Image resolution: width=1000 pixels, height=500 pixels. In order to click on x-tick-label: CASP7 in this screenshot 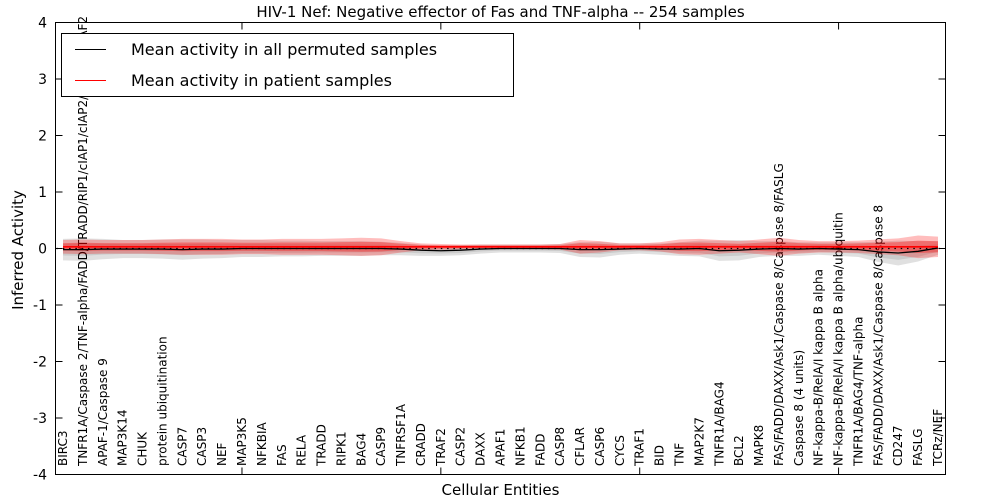, I will do `click(182, 446)`.